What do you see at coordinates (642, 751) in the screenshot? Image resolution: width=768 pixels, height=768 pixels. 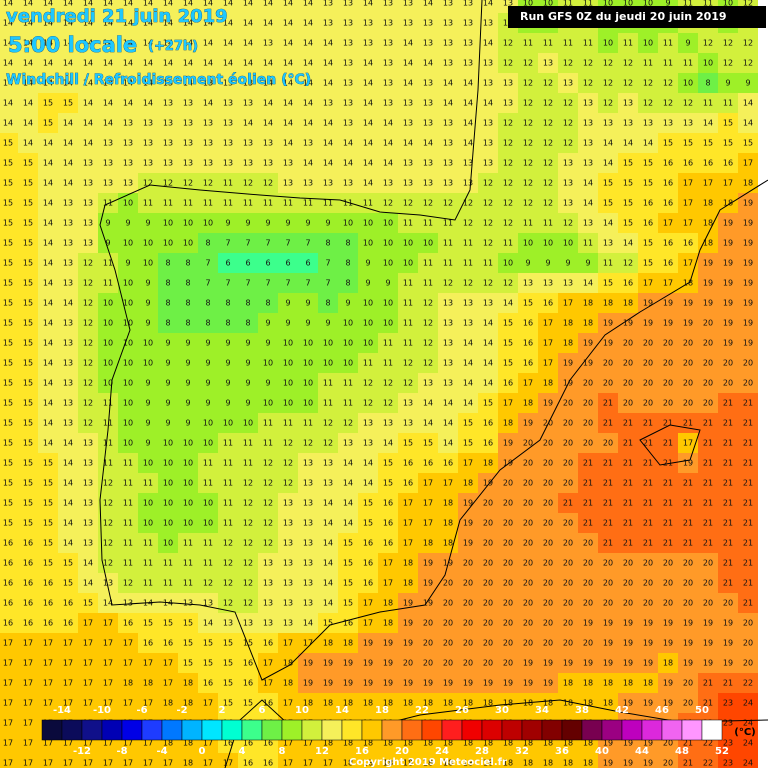 I see `colorbar-label: 44` at bounding box center [642, 751].